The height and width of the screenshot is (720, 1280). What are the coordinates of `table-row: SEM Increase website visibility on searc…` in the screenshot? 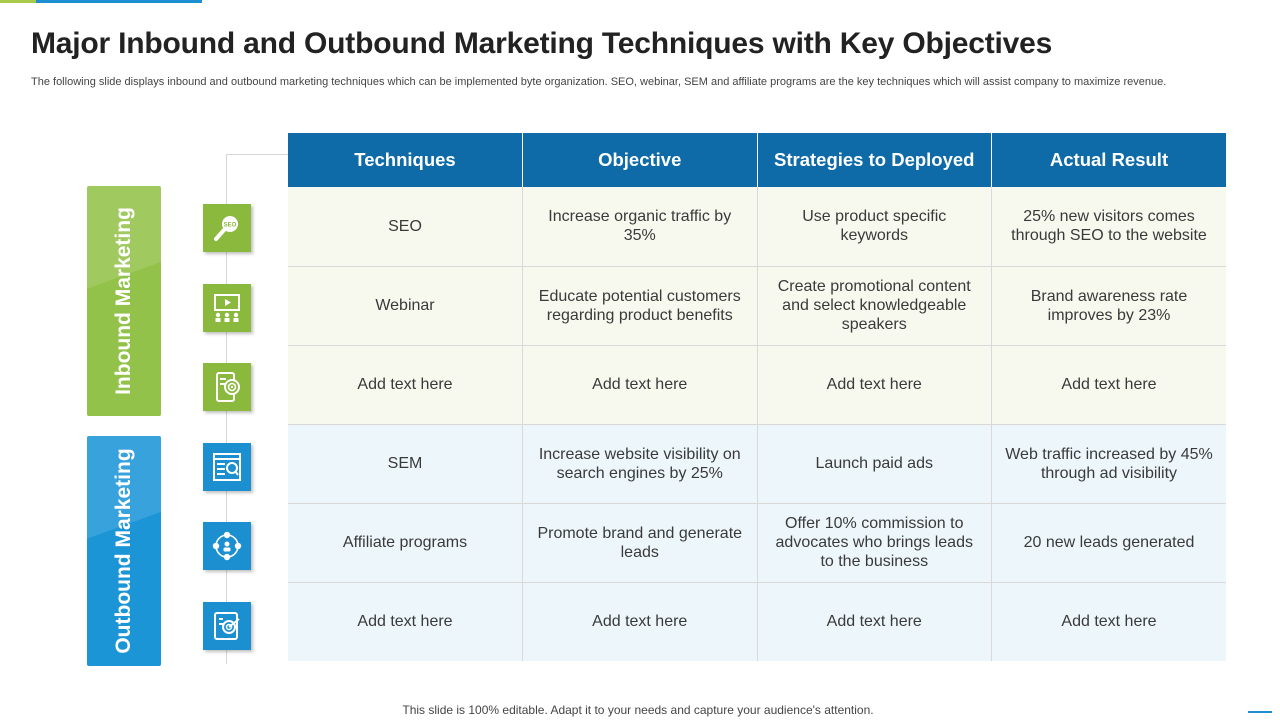 It's located at (757, 464).